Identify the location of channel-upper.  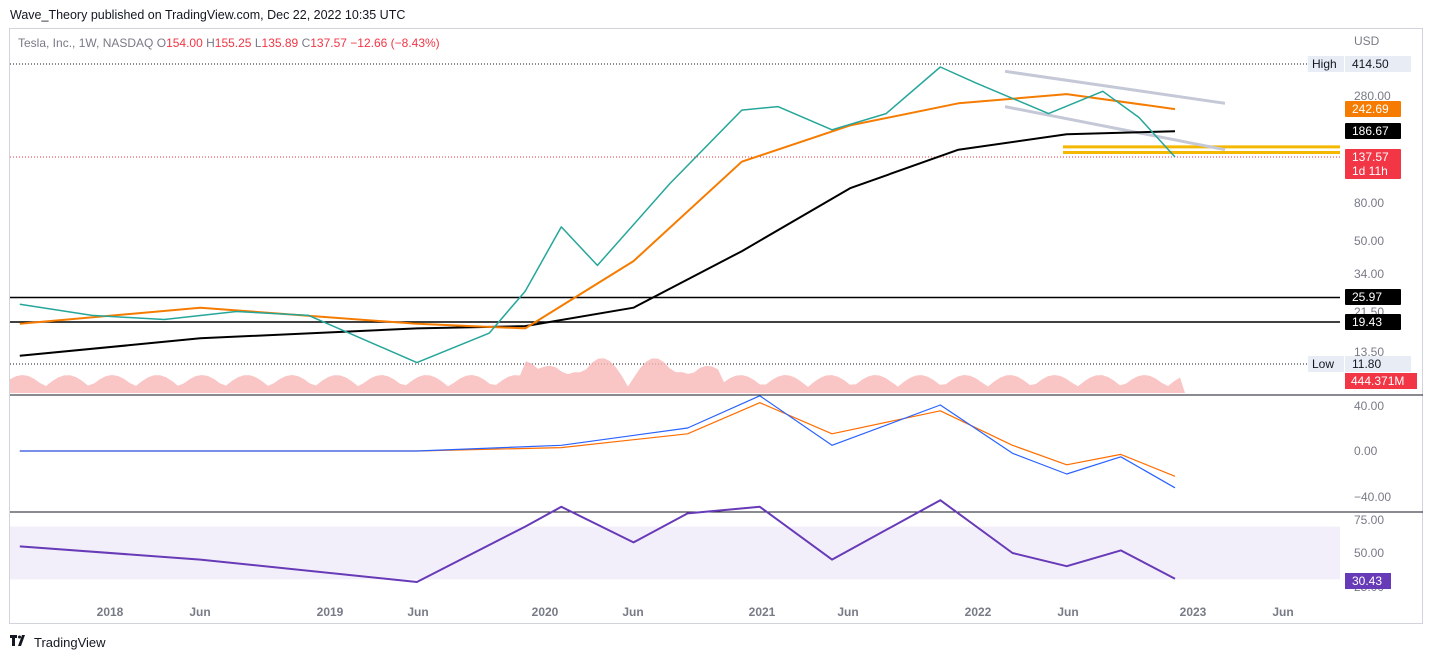
(1115, 87).